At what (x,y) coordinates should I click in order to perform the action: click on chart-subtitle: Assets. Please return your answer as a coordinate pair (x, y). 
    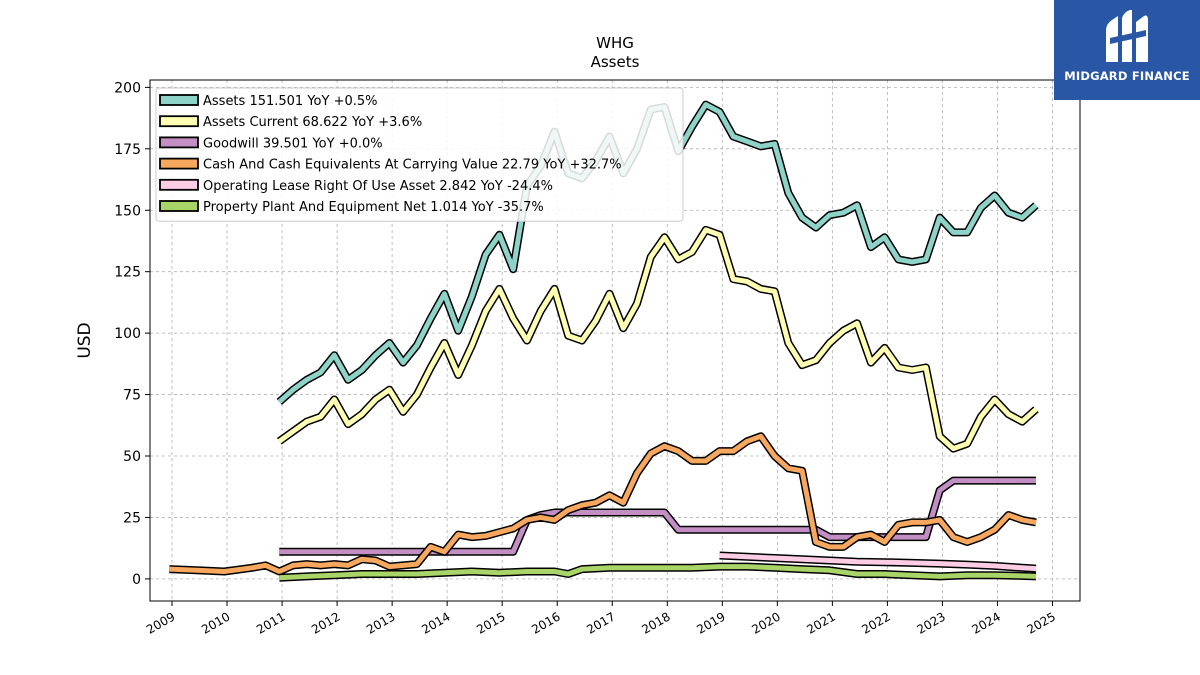
    Looking at the image, I should click on (615, 62).